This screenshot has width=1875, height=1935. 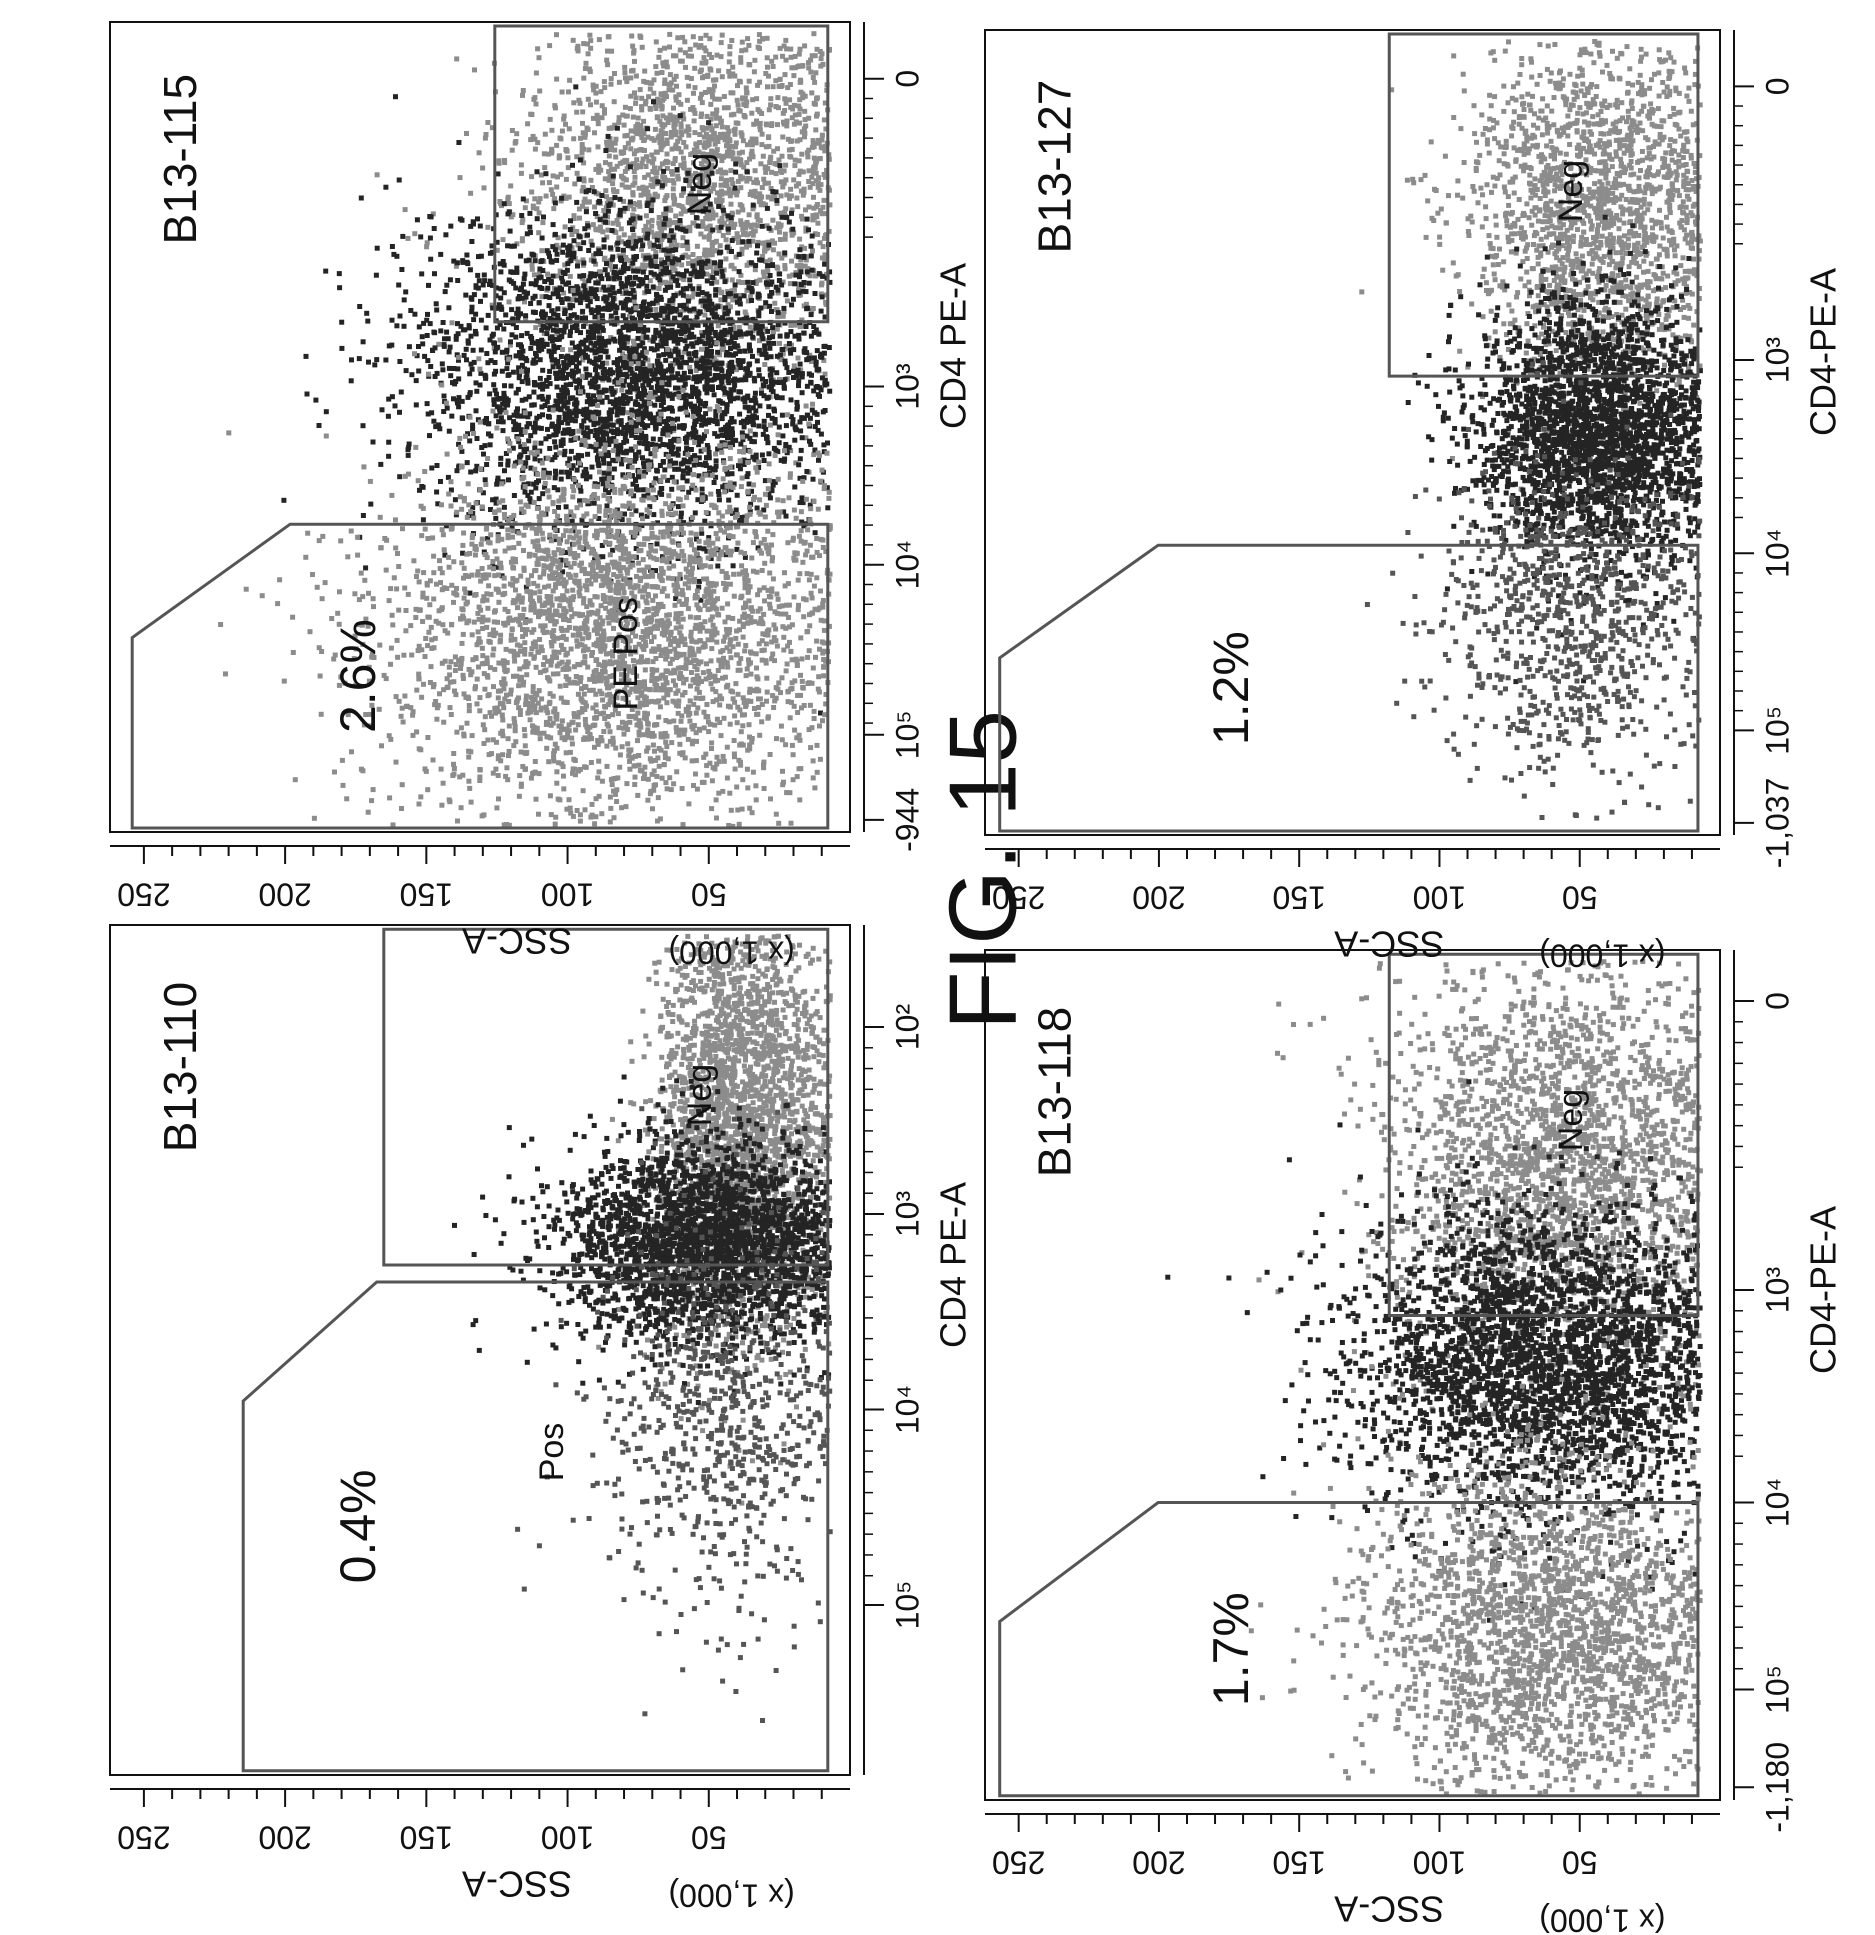 What do you see at coordinates (626, 653) in the screenshot?
I see `pos-gate-label: PE Pos` at bounding box center [626, 653].